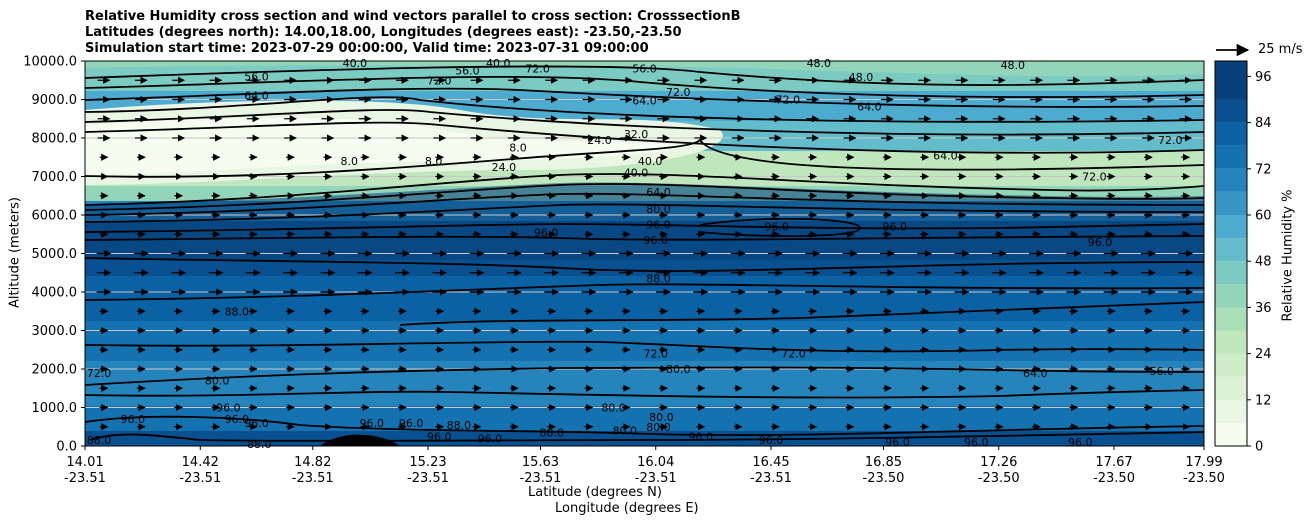  Describe the element at coordinates (55, 216) in the screenshot. I see `y-tick-label: 6000.0` at that location.